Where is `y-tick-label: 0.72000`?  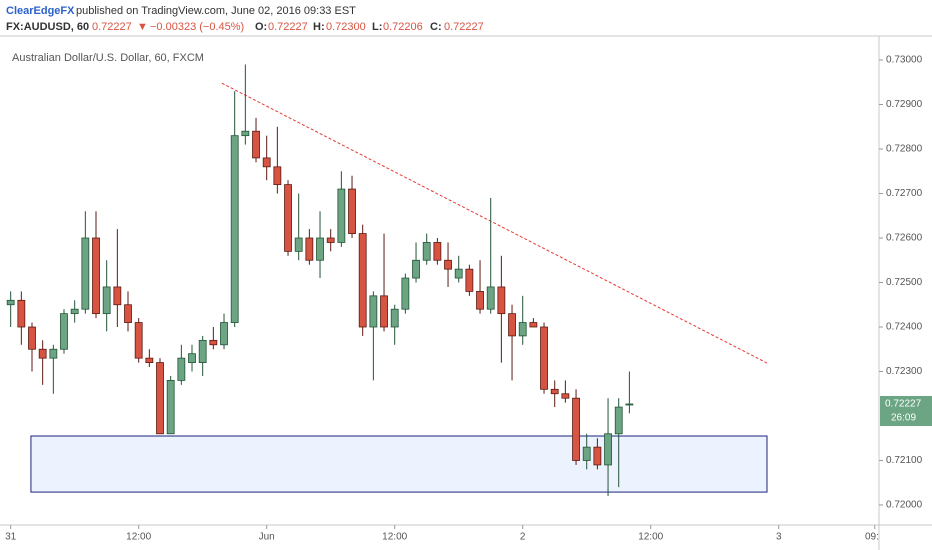
y-tick-label: 0.72000 is located at coordinates (904, 505).